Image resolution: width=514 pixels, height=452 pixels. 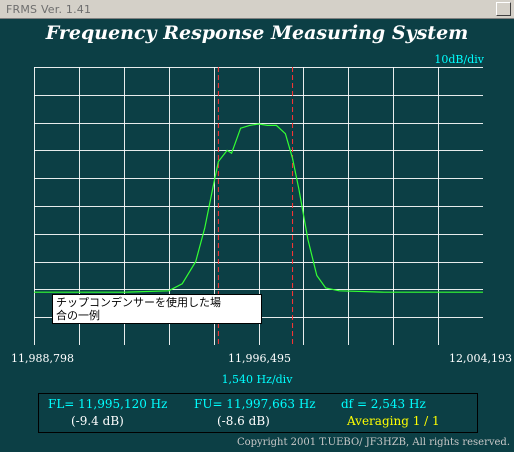 I want to click on x-tick-right: 12,004,193, so click(x=480, y=358).